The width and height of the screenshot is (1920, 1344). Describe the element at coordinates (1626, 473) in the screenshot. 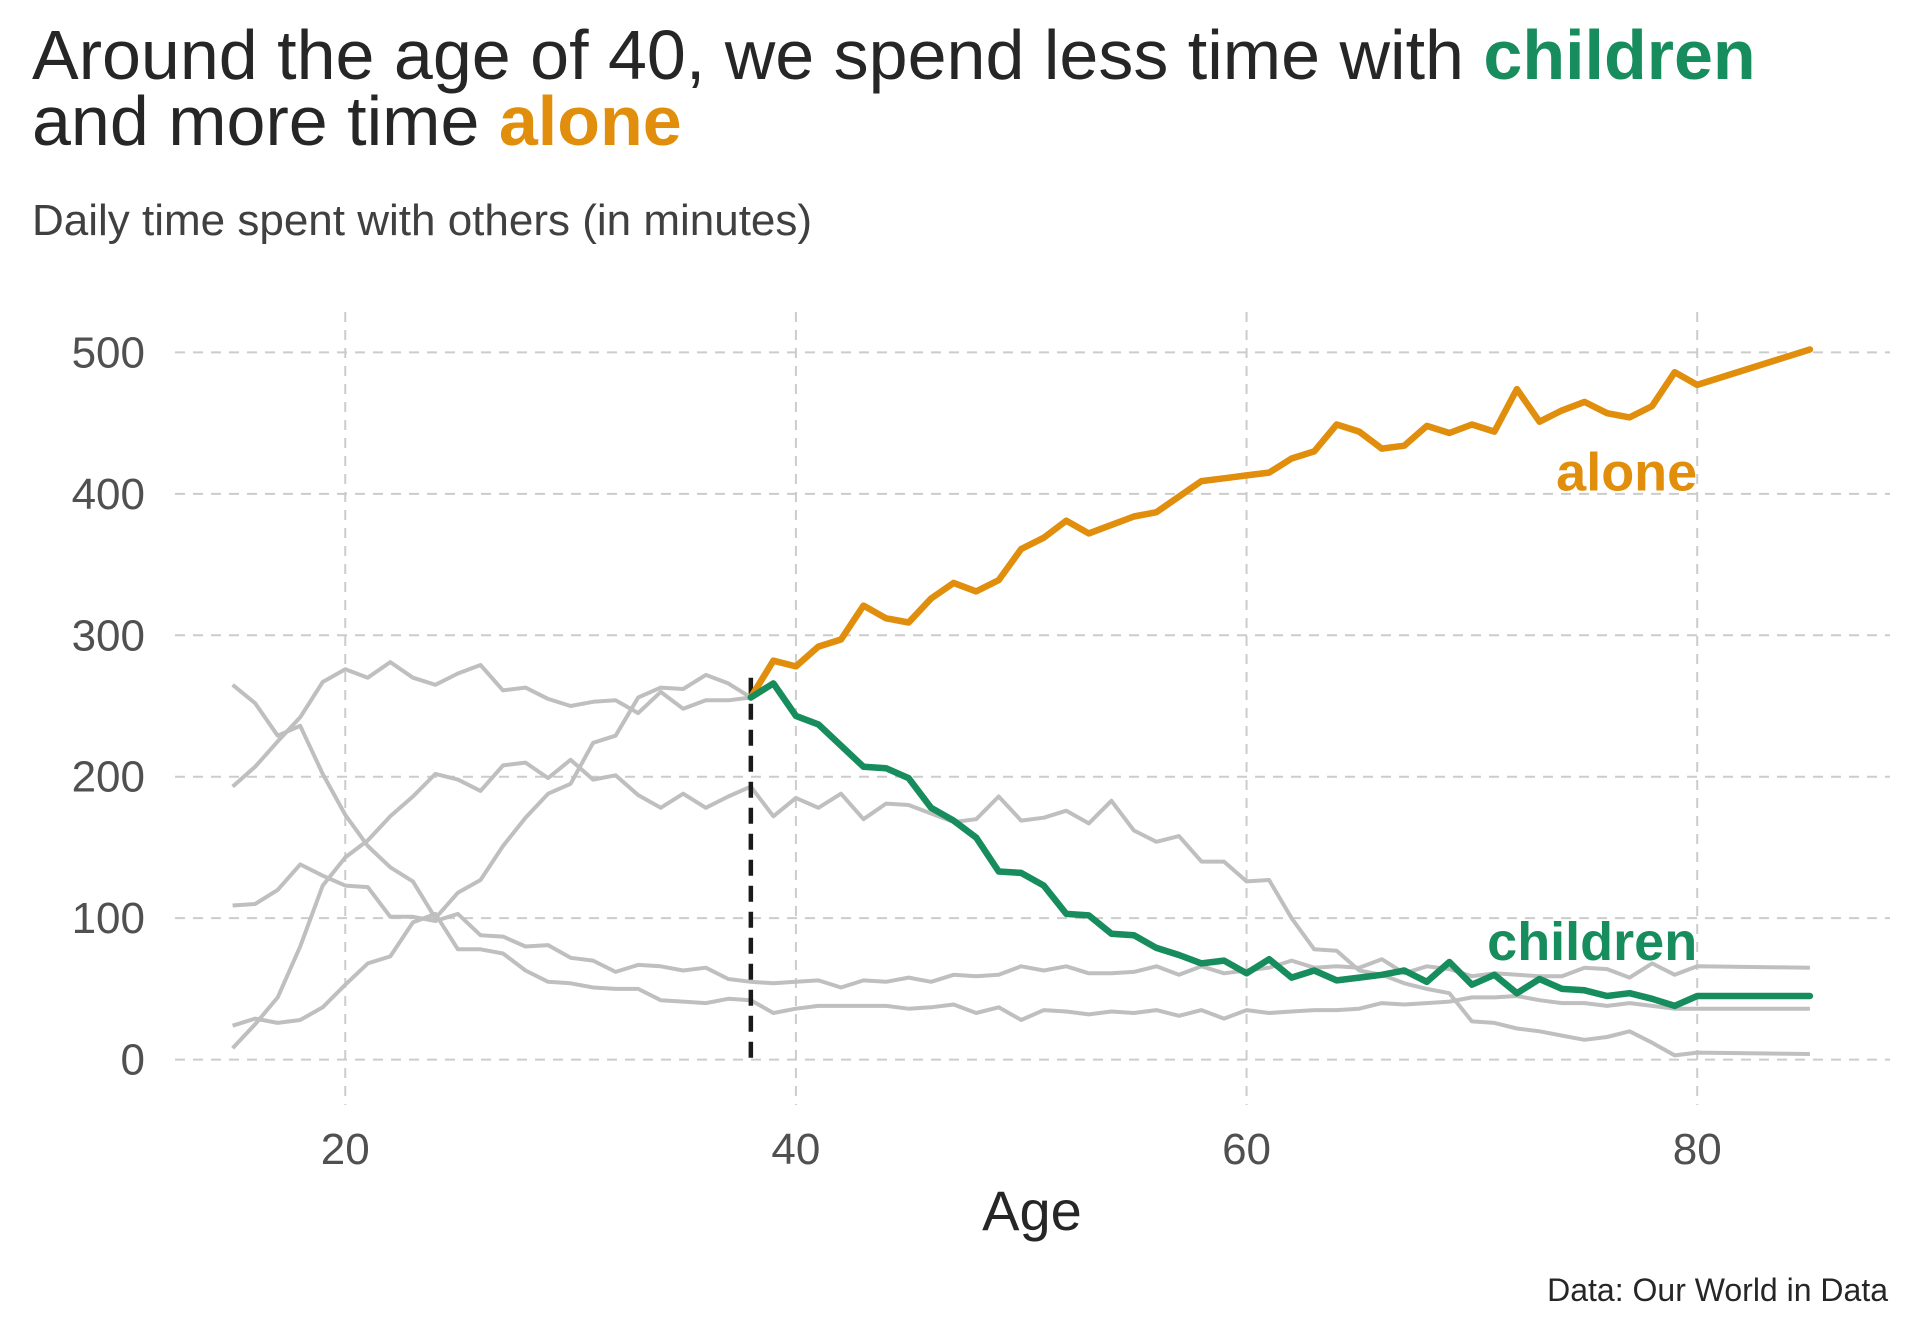

I see `annotation-alone: alone` at that location.